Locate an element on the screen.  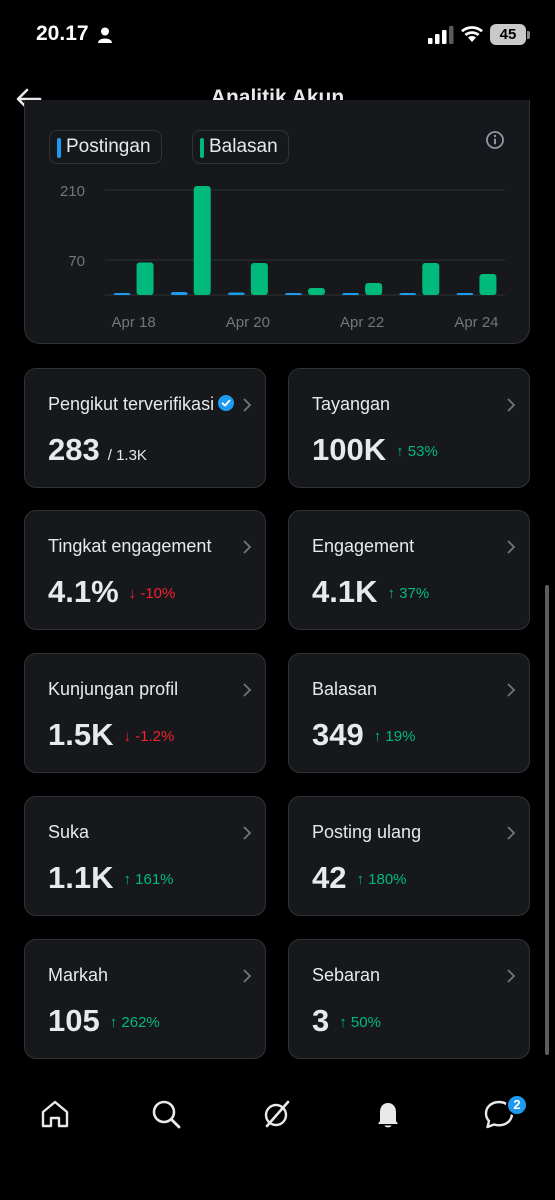
stat-value: 1.5K ↓ -1.2% is located at coordinates (111, 735).